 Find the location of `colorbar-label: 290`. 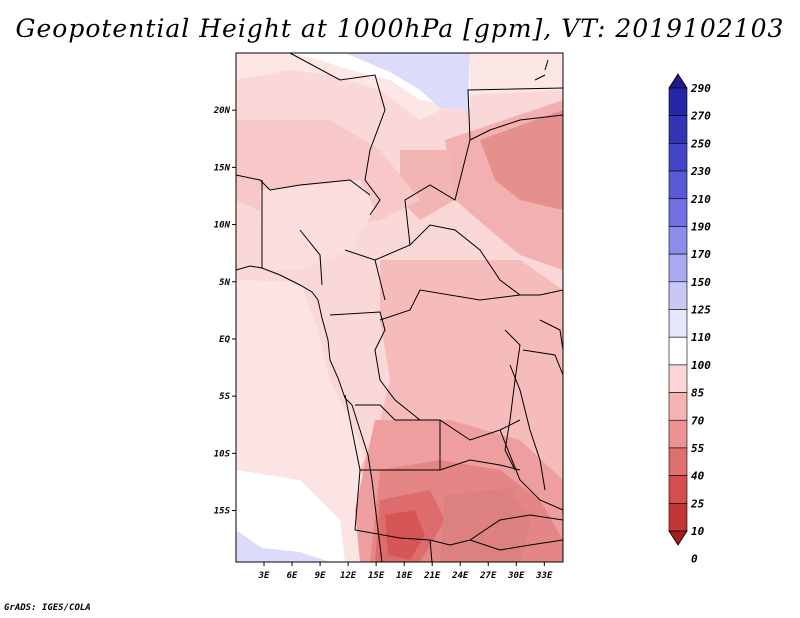

colorbar-label: 290 is located at coordinates (700, 88).